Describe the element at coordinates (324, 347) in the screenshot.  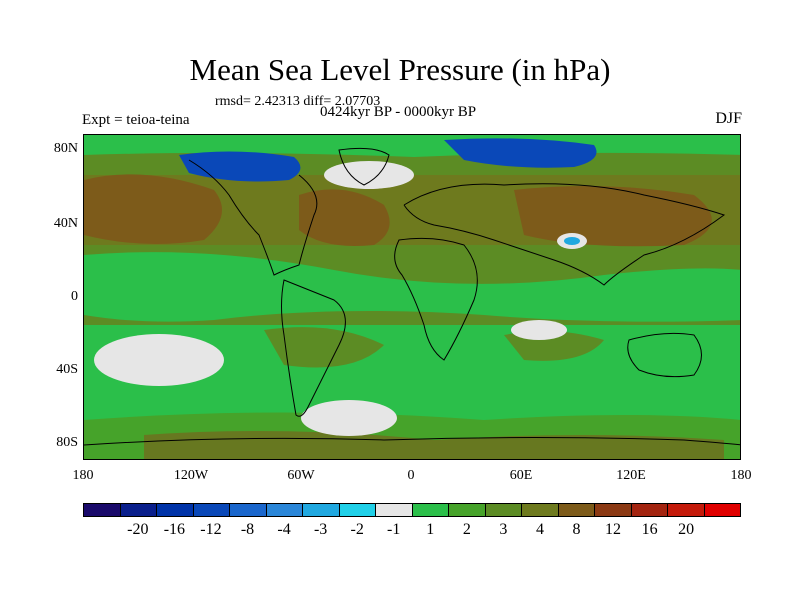
I see `south-olive-patches` at that location.